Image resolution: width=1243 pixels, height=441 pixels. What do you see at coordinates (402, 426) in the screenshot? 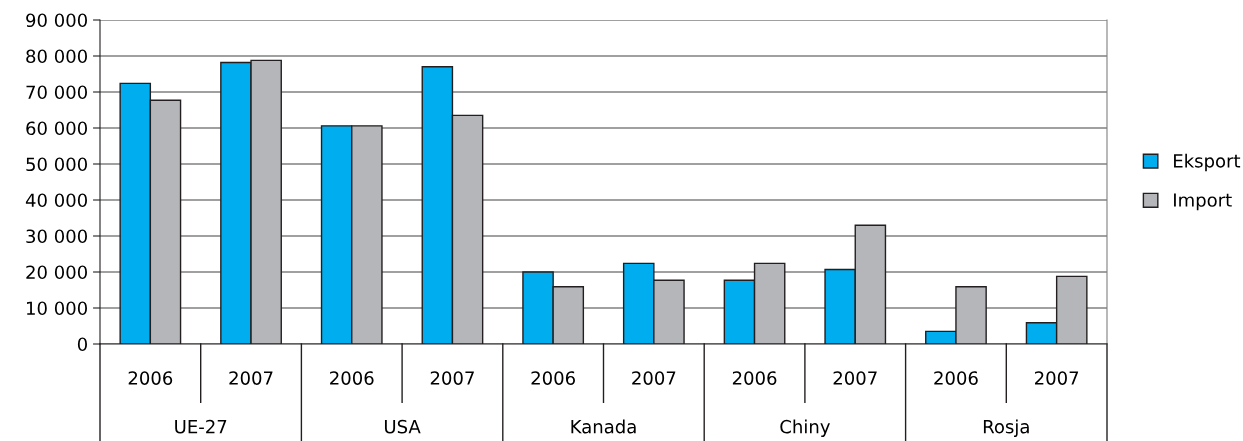
I see `text: USA` at bounding box center [402, 426].